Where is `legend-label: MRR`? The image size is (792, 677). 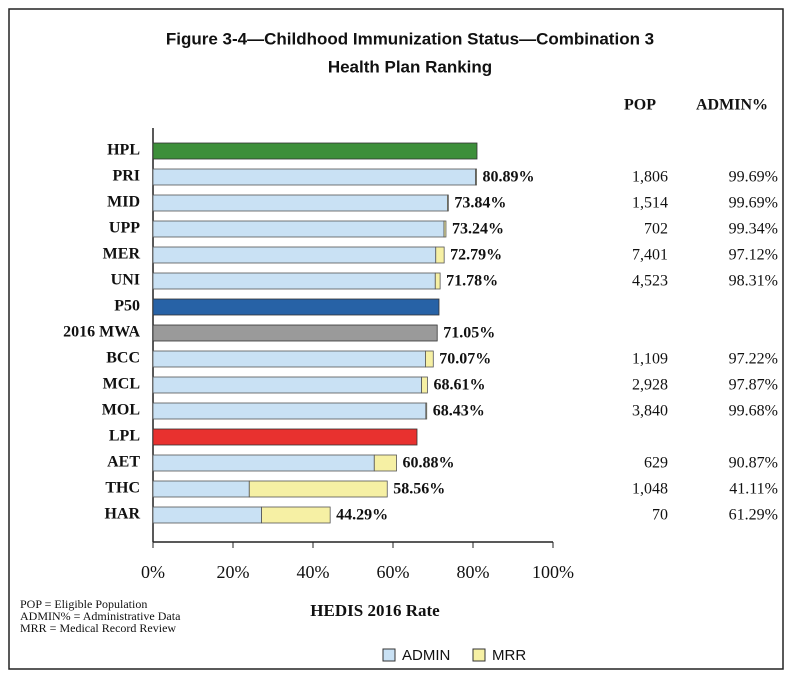
legend-label: MRR is located at coordinates (509, 655).